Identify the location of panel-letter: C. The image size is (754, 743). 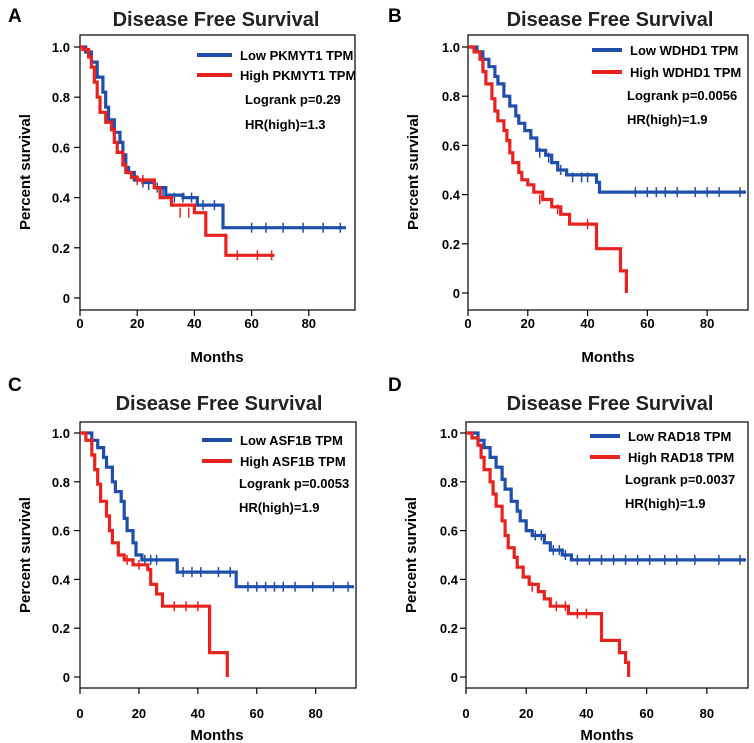
(15, 385).